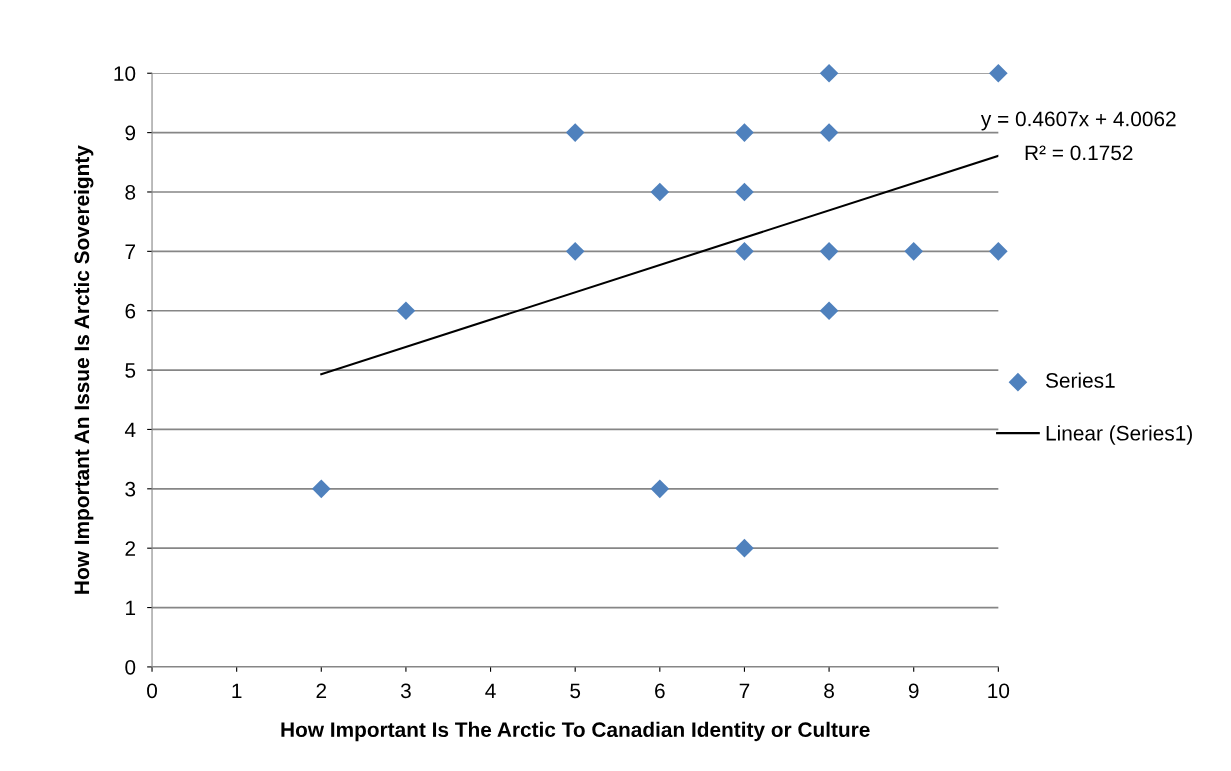 The height and width of the screenshot is (771, 1231). I want to click on x-tick-label: 9, so click(913, 691).